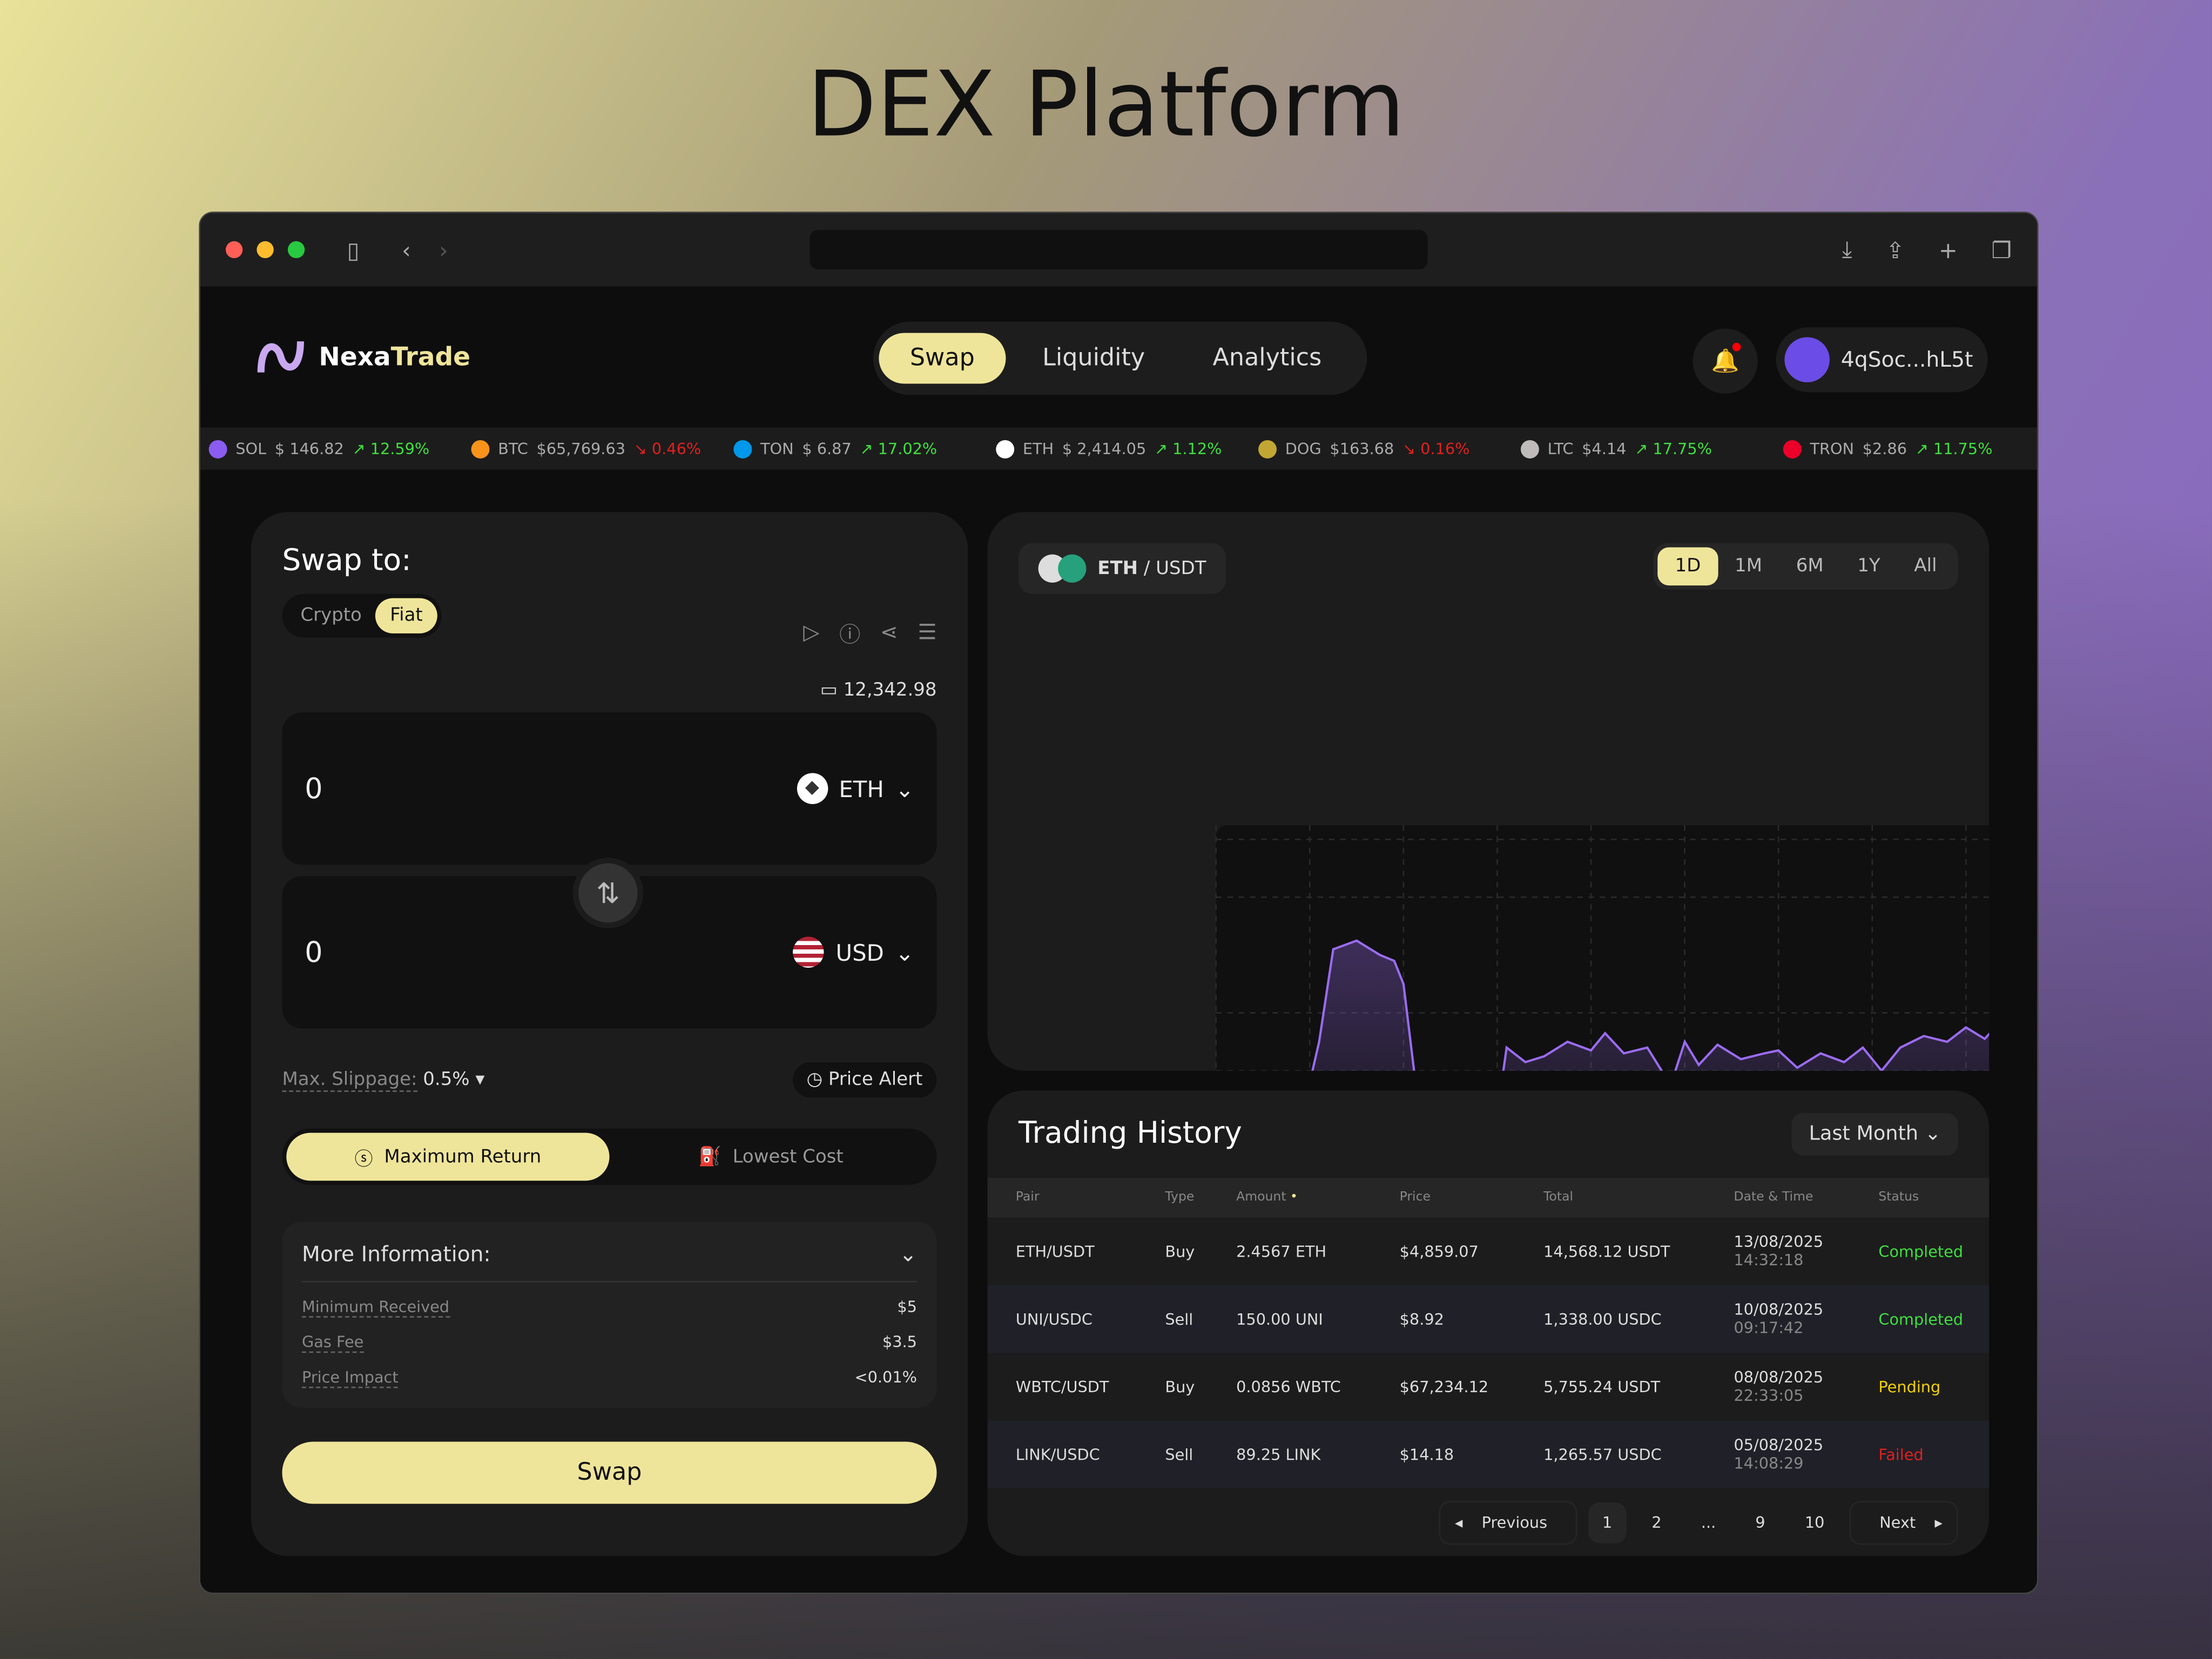 This screenshot has width=2212, height=1659. What do you see at coordinates (1807, 359) in the screenshot?
I see `avatar` at bounding box center [1807, 359].